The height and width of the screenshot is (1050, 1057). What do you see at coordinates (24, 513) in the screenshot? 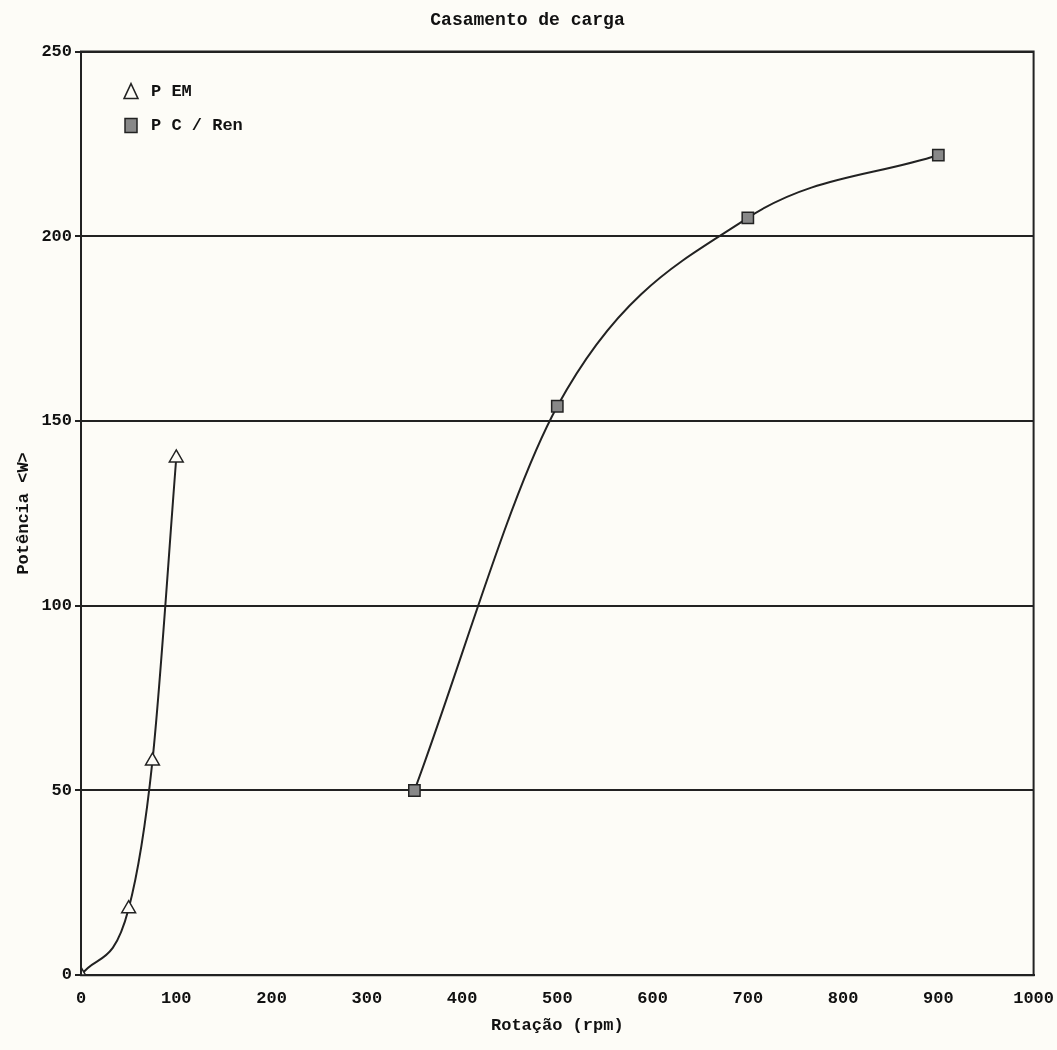
I see `y-axis-title: Potência <W>` at bounding box center [24, 513].